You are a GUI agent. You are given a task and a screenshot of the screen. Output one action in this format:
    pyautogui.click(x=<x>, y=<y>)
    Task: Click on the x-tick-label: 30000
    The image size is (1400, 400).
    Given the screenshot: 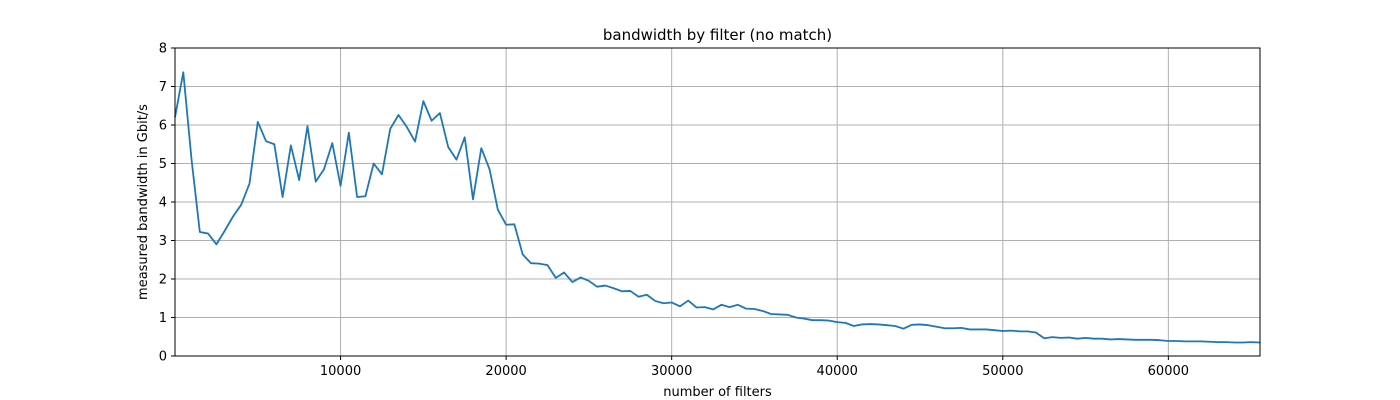 What is the action you would take?
    pyautogui.click(x=671, y=371)
    